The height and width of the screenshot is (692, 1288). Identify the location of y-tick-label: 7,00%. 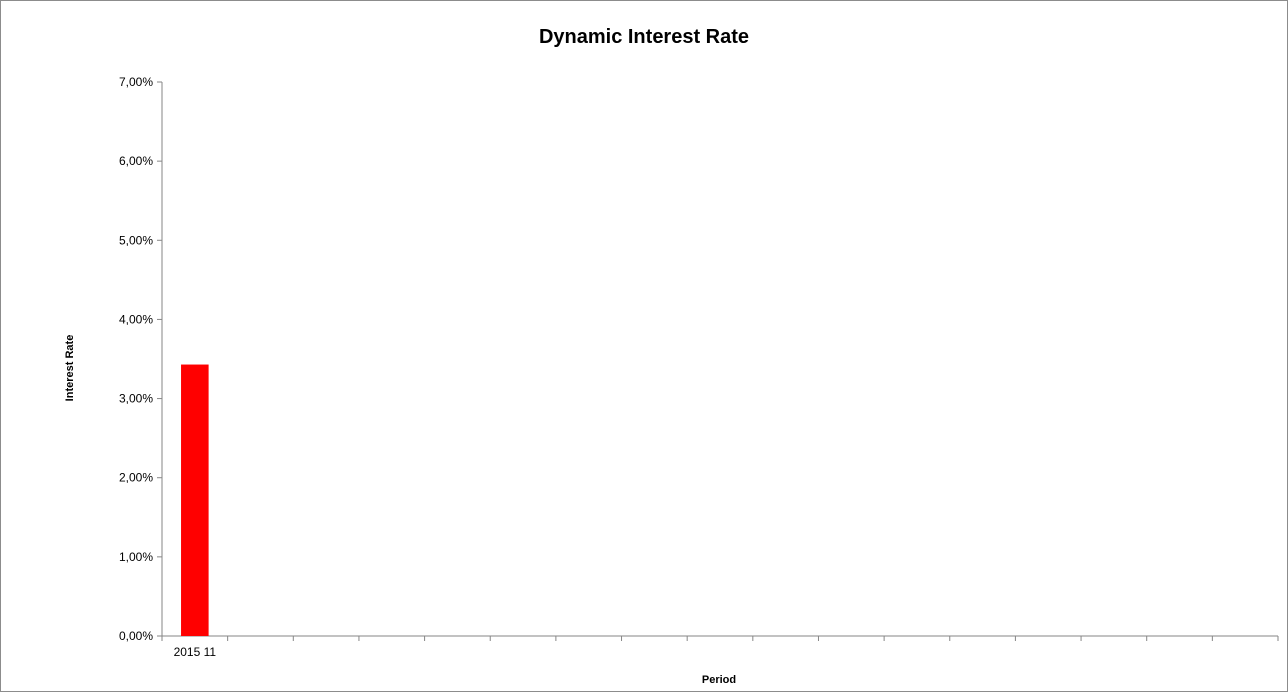
(136, 82).